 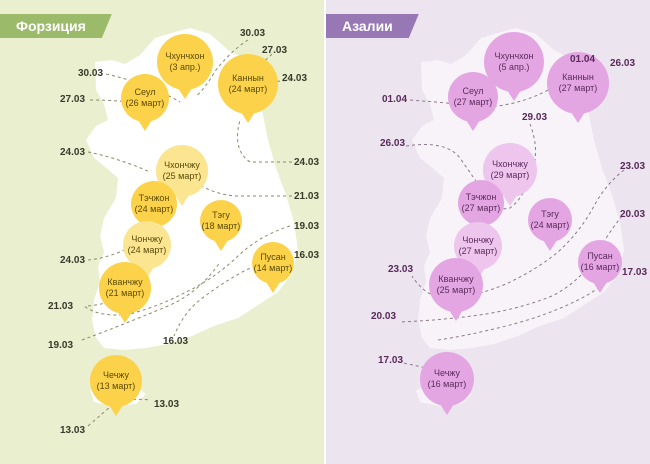 I want to click on marker-cheongju: Чхончжу (25 март), so click(x=182, y=175).